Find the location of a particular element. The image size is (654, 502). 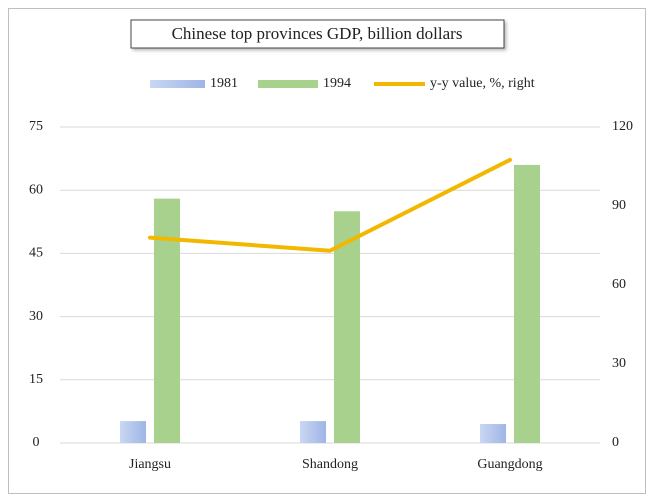

y2-tick-label: 90 is located at coordinates (619, 205).